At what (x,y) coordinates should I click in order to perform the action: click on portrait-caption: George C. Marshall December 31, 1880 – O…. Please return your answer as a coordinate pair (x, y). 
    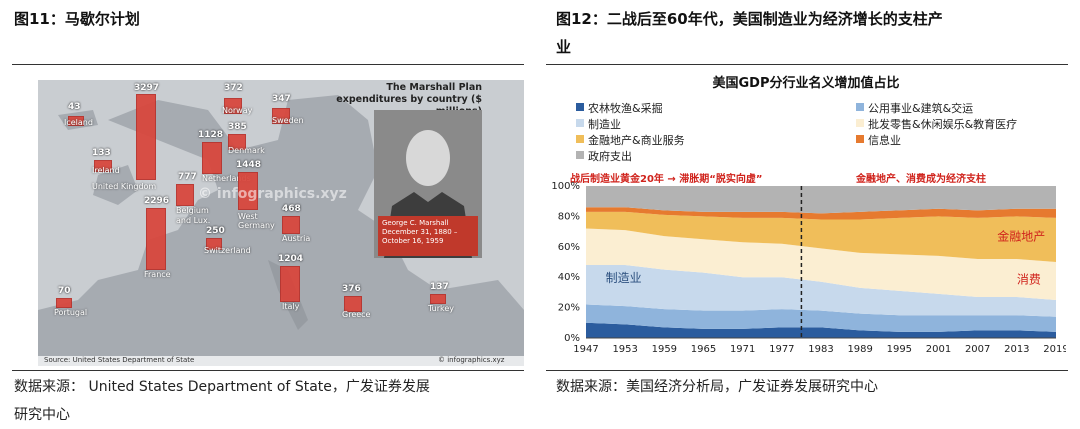
    Looking at the image, I should click on (428, 236).